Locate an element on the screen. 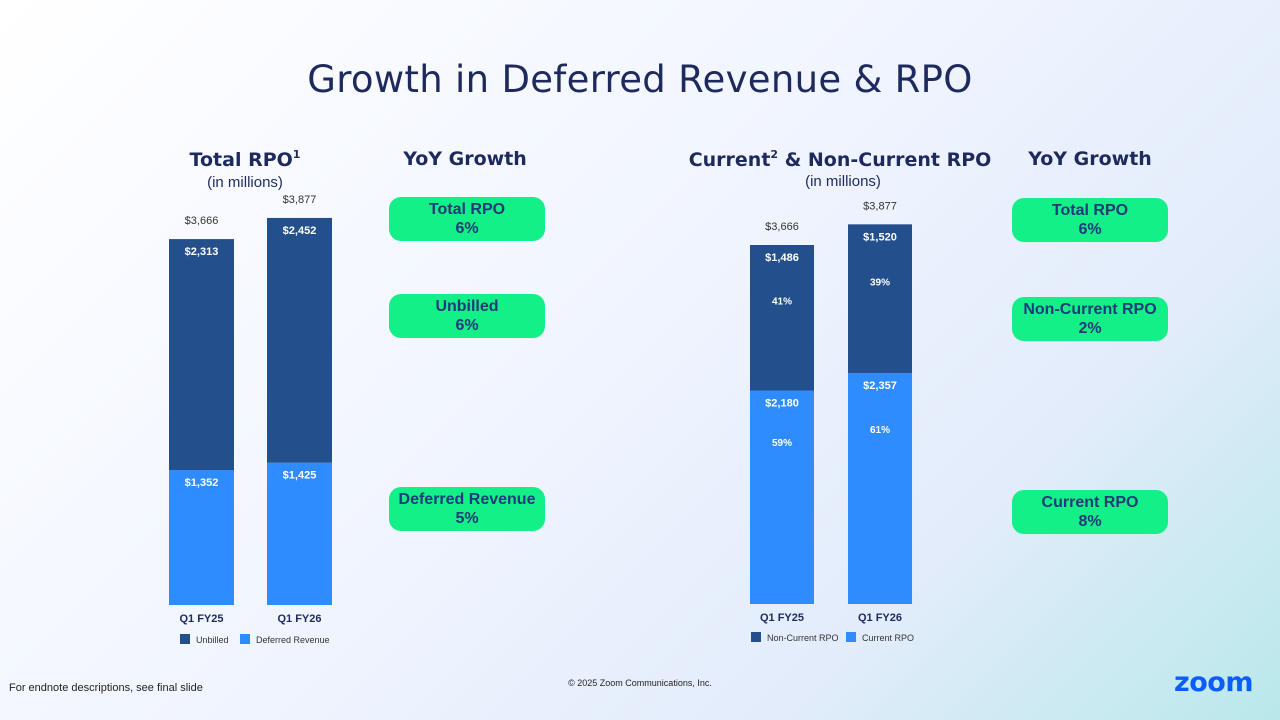 This screenshot has width=1280, height=720. right-pill-total-rpo: Total RPO 6% is located at coordinates (1090, 220).